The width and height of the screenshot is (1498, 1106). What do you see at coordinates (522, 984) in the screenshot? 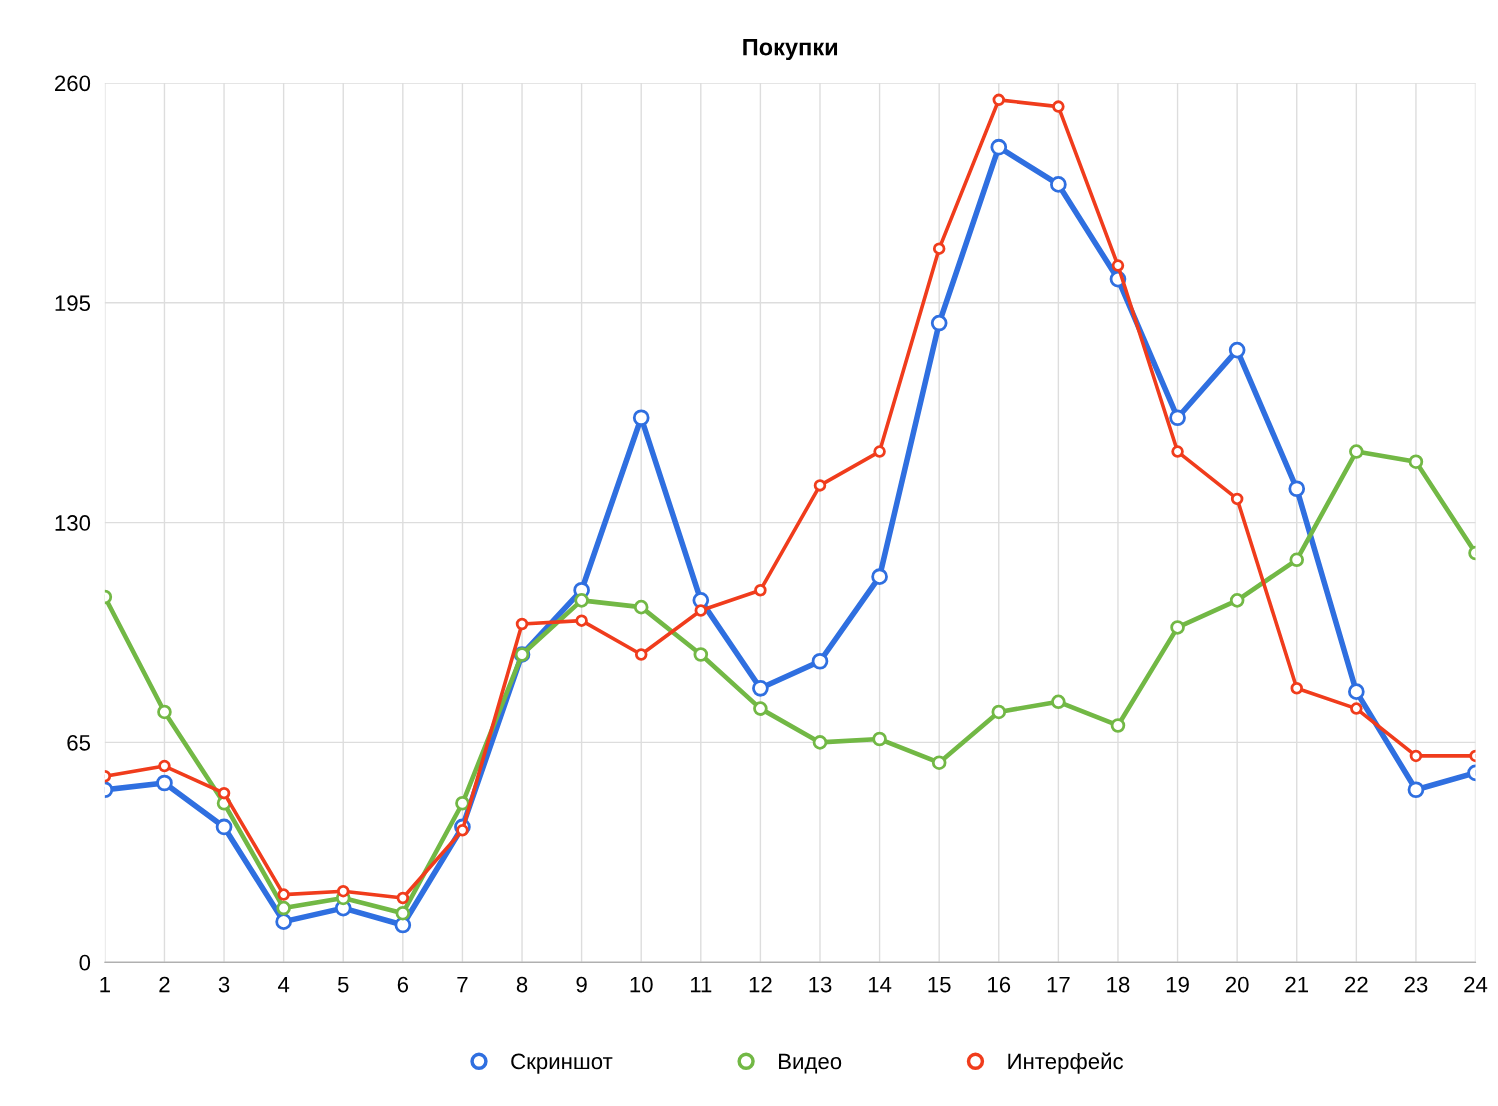
I see `x-tick-label: 8` at bounding box center [522, 984].